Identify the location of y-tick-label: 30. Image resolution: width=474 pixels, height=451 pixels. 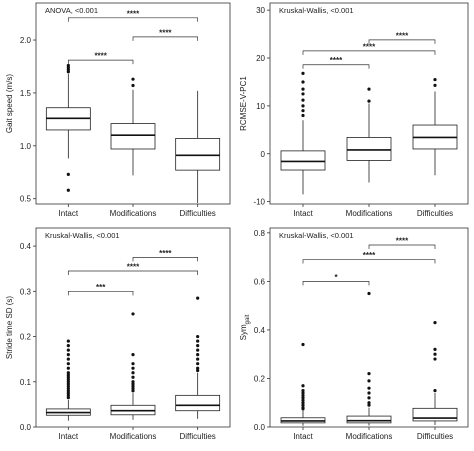
(260, 10).